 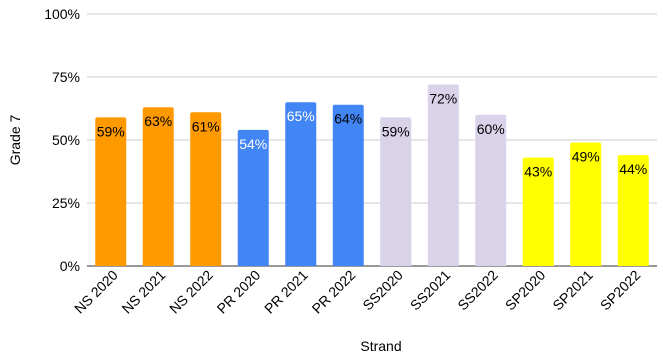 What do you see at coordinates (286, 292) in the screenshot?
I see `x-tick-label: PR 2021` at bounding box center [286, 292].